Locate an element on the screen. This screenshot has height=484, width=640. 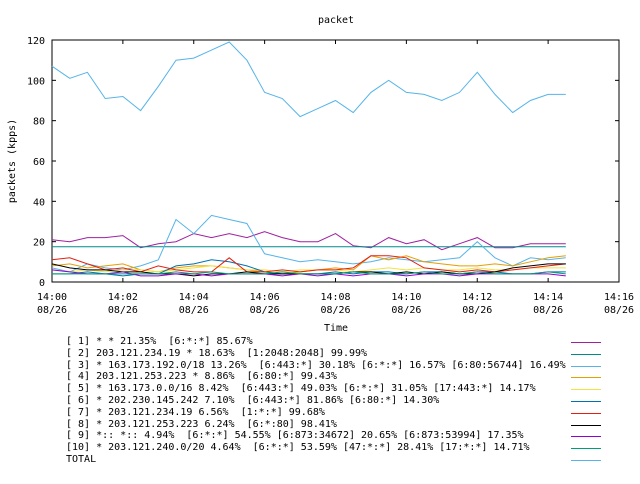
y-tick-label: 40 is located at coordinates (39, 202).